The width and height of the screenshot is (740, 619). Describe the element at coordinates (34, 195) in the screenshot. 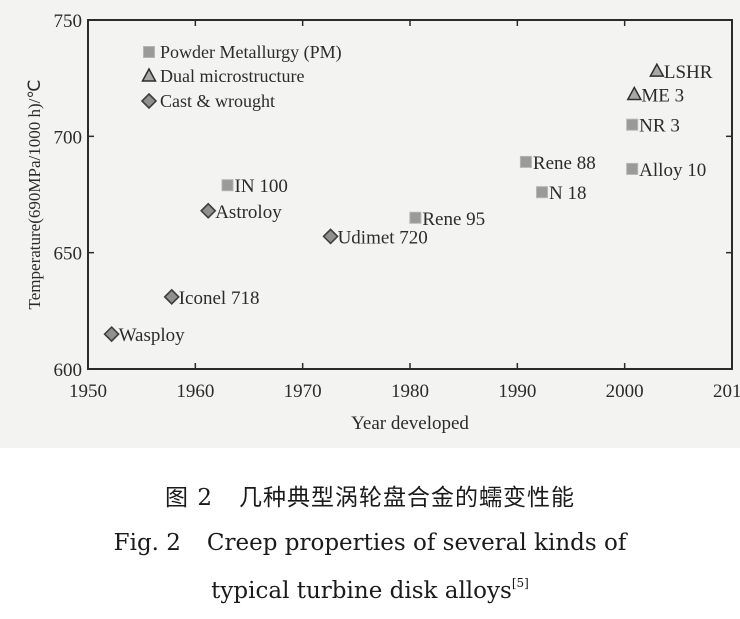

I see `y-axis-label: Temperature(690MPa/1000 h)/℃` at that location.